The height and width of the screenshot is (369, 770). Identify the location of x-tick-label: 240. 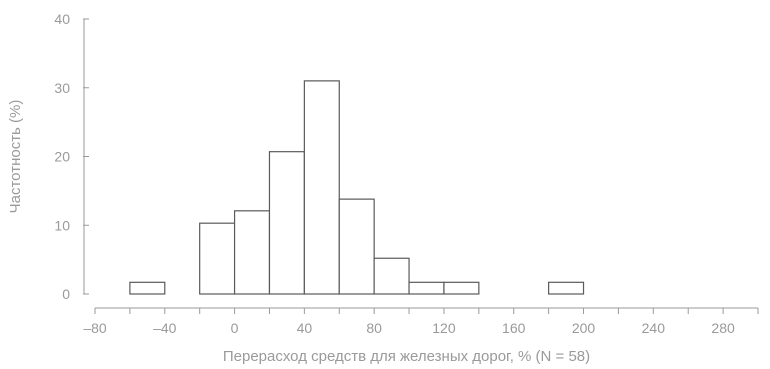
(654, 328).